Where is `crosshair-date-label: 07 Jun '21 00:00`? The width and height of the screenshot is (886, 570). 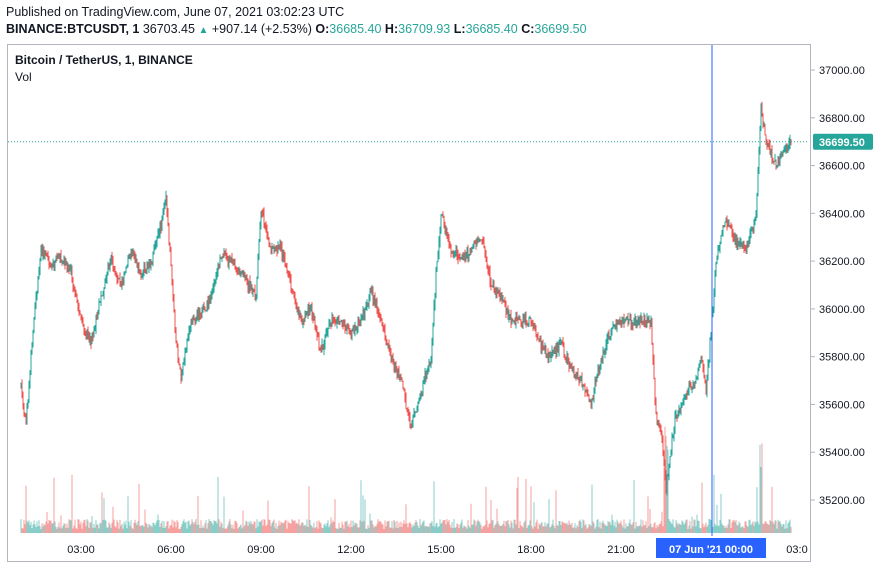 crosshair-date-label: 07 Jun '21 00:00 is located at coordinates (711, 550).